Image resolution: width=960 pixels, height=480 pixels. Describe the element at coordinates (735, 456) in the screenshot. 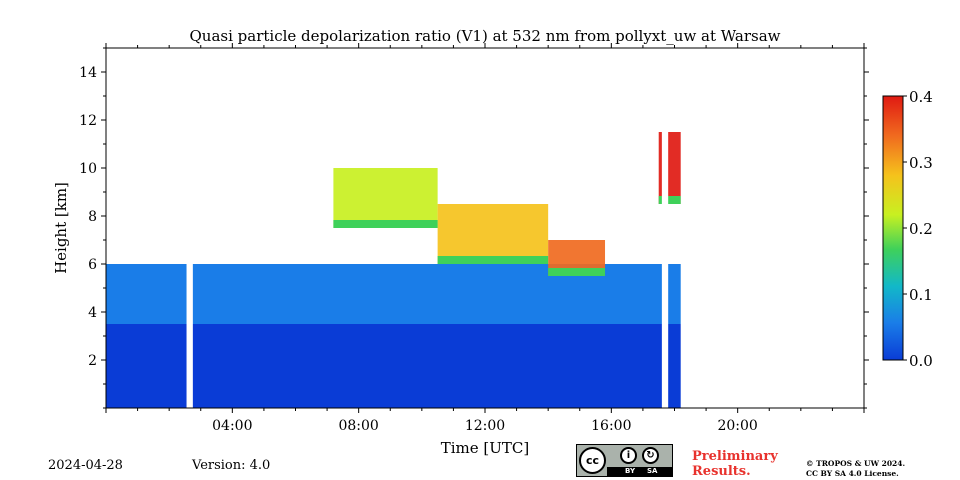

I see `preliminary-line-1: Preliminary` at that location.